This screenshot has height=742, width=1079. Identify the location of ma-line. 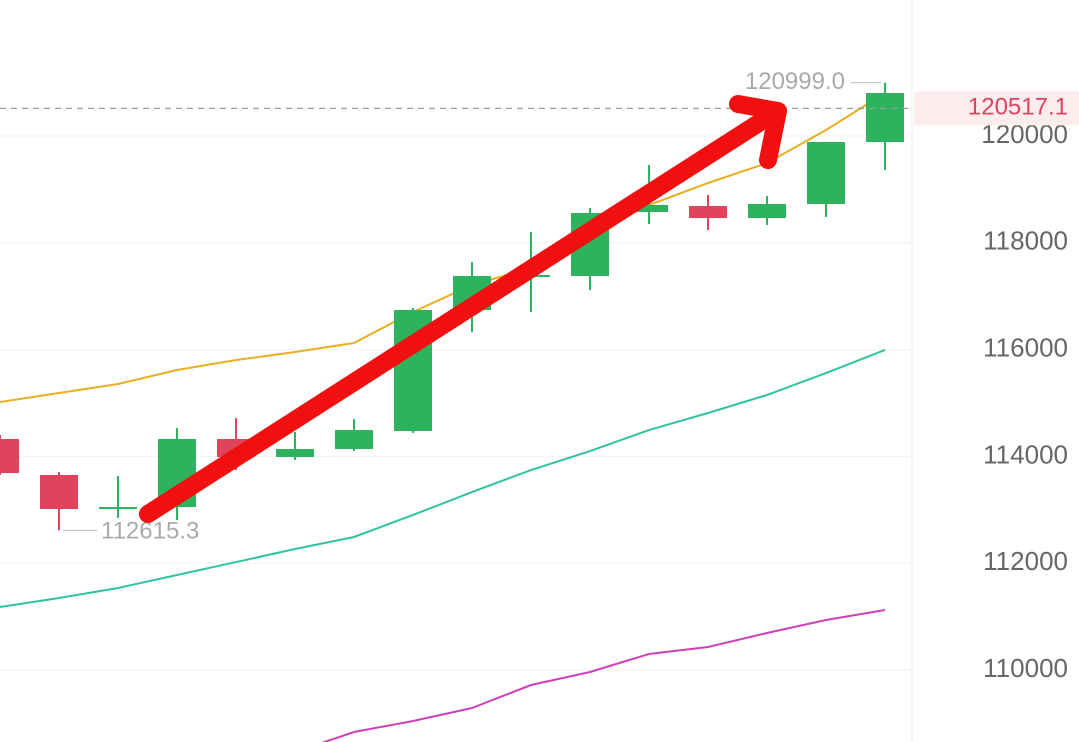
(603, 675).